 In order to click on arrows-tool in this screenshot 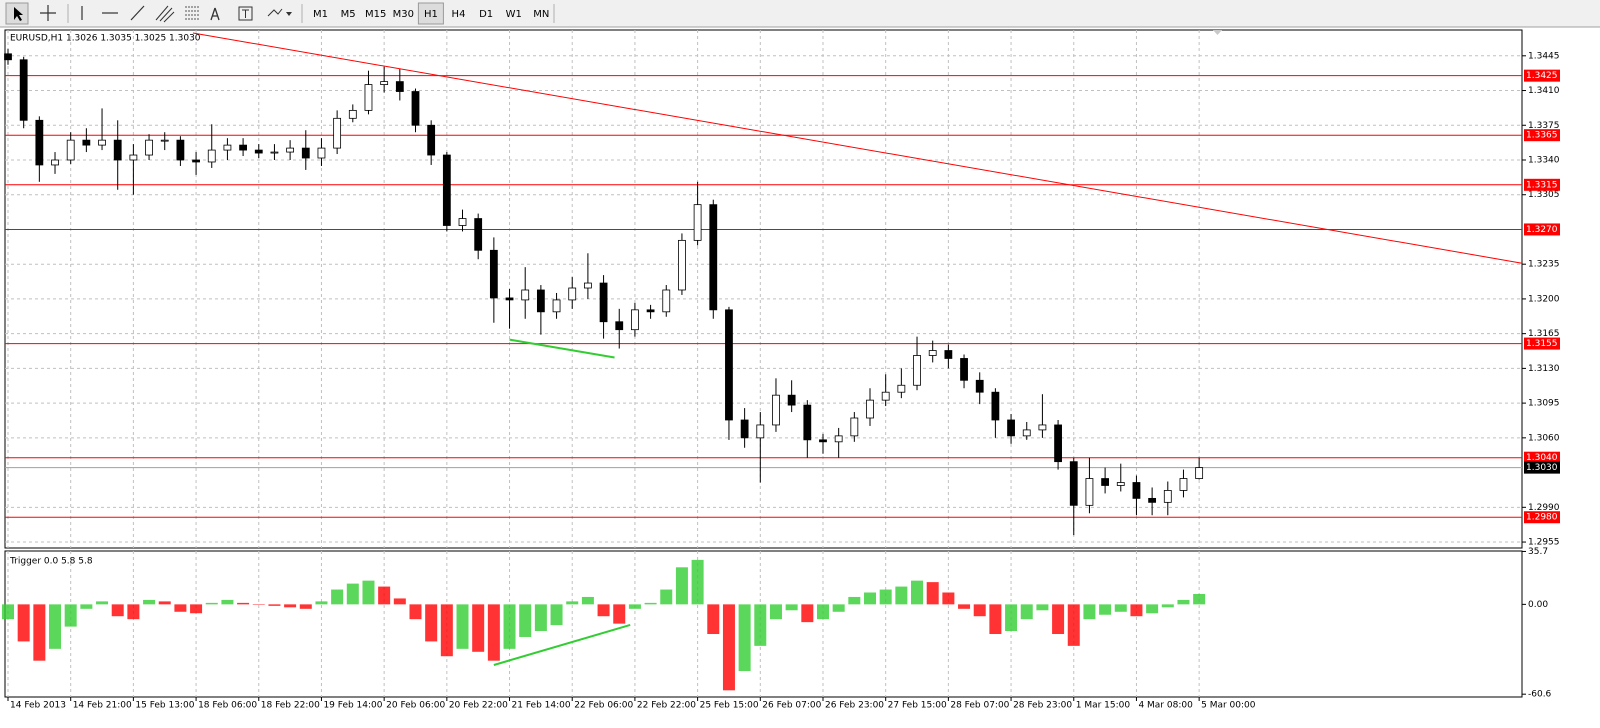, I will do `click(279, 12)`.